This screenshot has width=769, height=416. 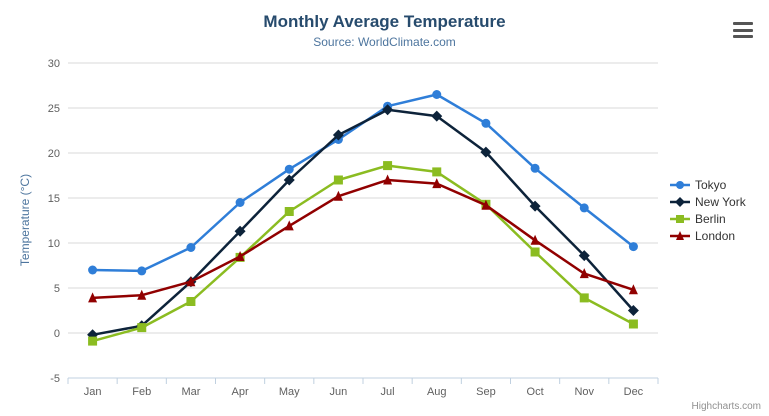 What do you see at coordinates (54, 154) in the screenshot?
I see `y-axis-label: 20` at bounding box center [54, 154].